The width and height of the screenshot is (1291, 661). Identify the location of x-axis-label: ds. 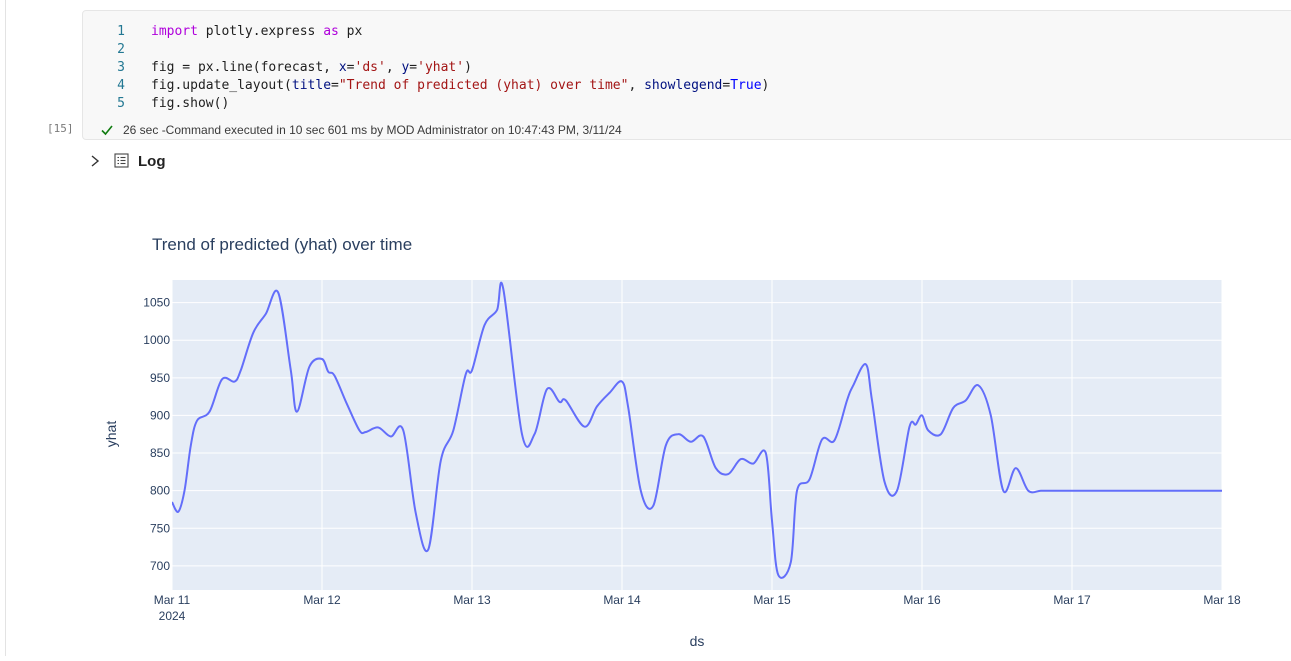
(697, 641).